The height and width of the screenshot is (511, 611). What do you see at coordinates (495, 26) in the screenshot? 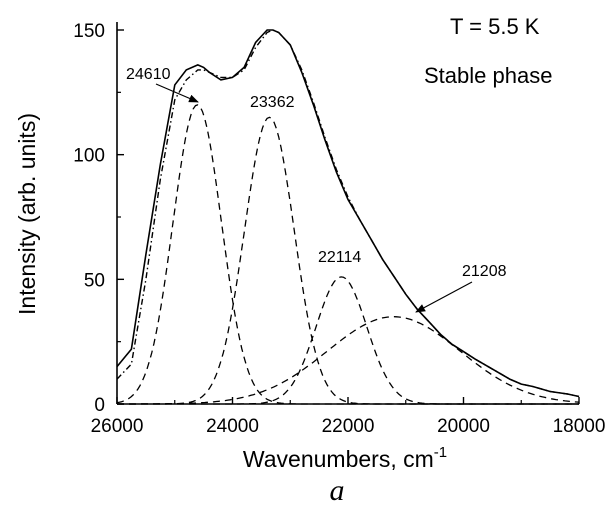
I see `temperature-label: T = 5.5 K` at bounding box center [495, 26].